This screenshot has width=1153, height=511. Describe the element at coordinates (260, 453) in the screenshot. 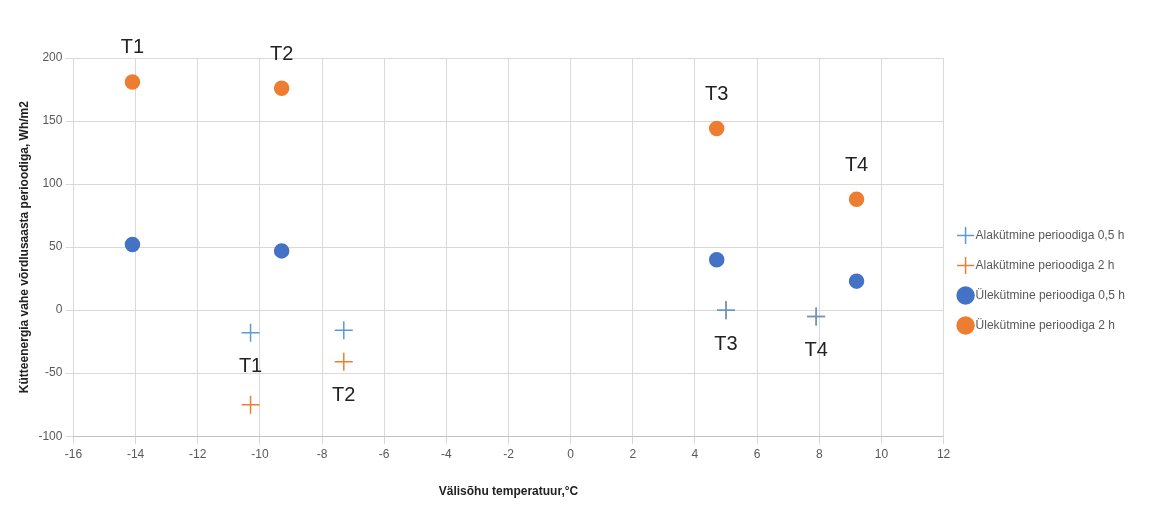

I see `x-tick-label: -10` at that location.